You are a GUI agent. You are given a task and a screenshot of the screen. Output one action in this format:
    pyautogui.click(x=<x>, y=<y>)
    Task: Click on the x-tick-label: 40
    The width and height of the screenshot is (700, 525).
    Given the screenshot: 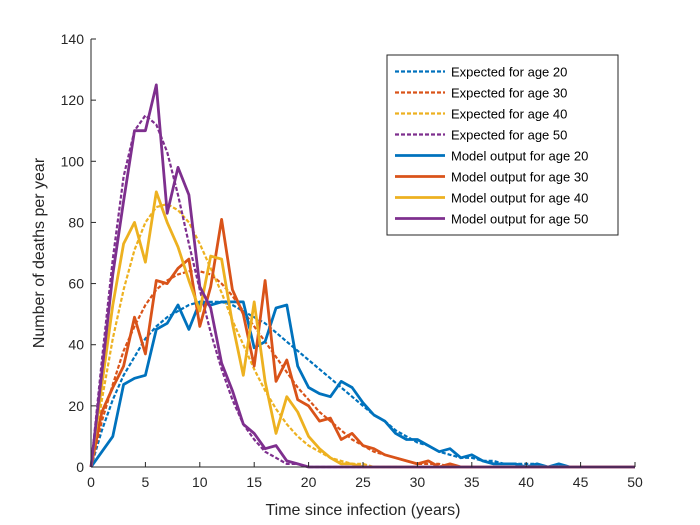 What is the action you would take?
    pyautogui.click(x=526, y=482)
    